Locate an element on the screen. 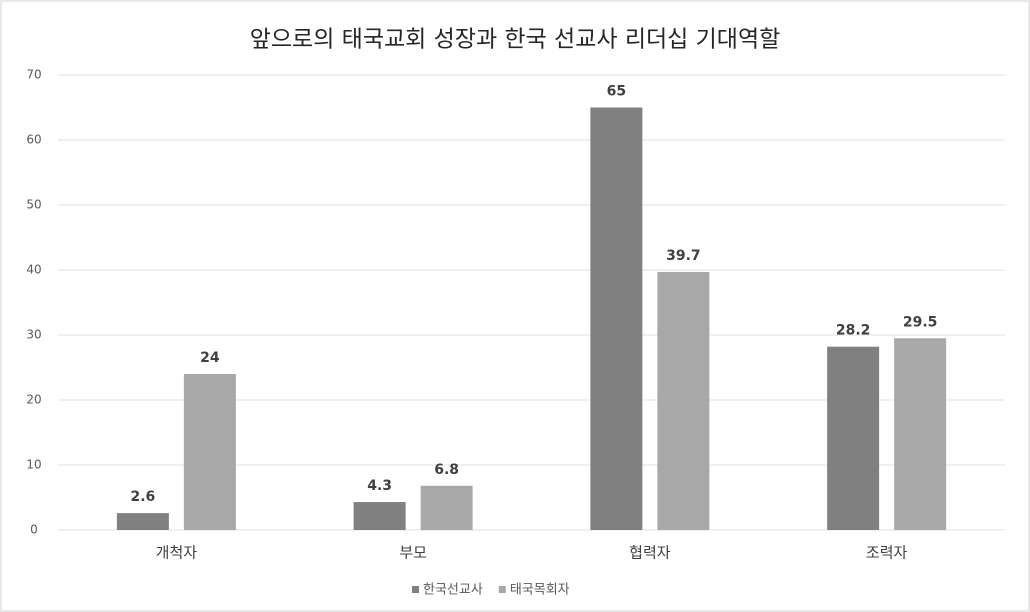 Image resolution: width=1030 pixels, height=612 pixels. value-label: 29.5 is located at coordinates (920, 322).